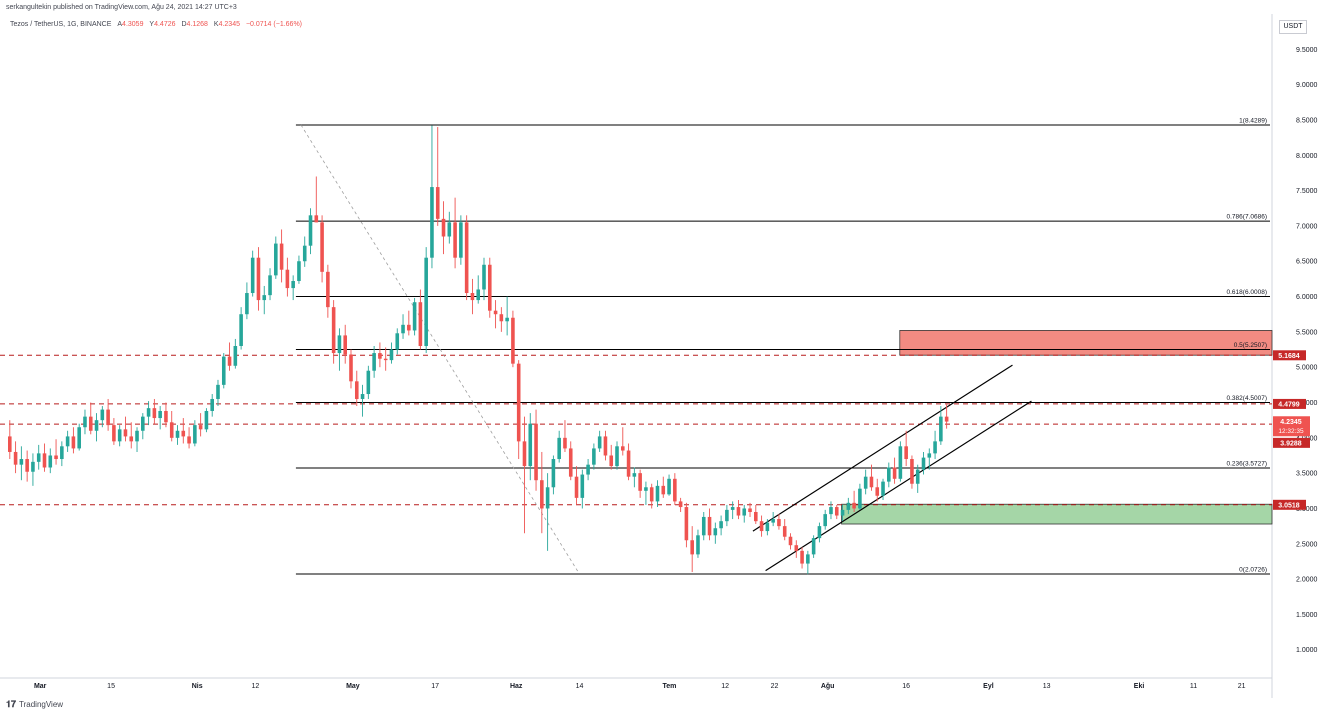 This screenshot has height=716, width=1320. I want to click on level-badge, so click(1289, 403).